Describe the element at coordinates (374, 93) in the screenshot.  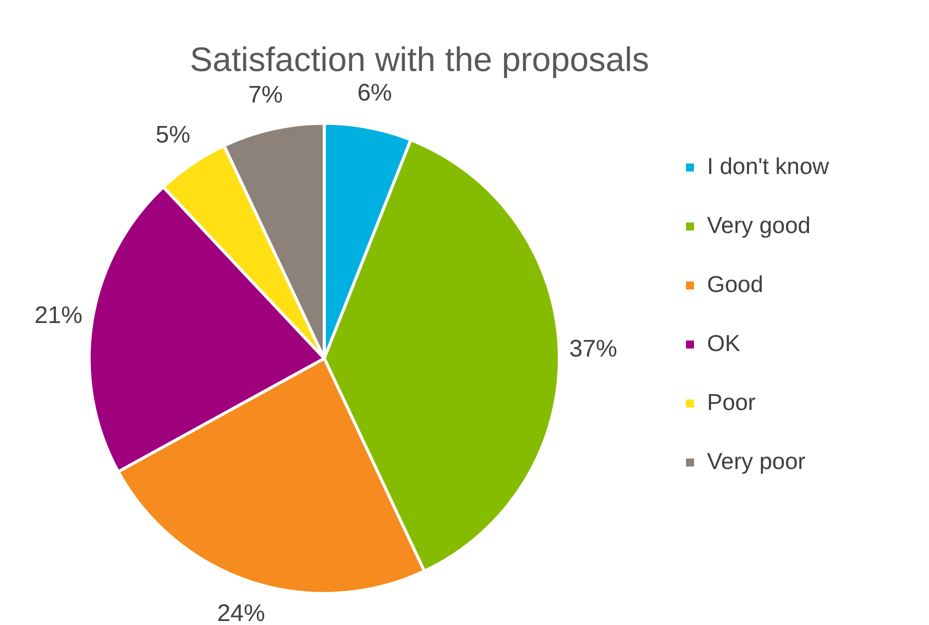
I see `data-label: 6%` at that location.